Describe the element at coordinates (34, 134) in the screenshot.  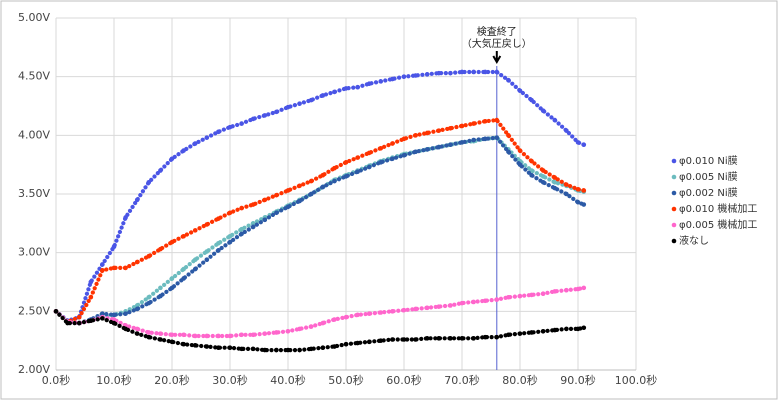
I see `y-tick-label: 4.00V` at that location.